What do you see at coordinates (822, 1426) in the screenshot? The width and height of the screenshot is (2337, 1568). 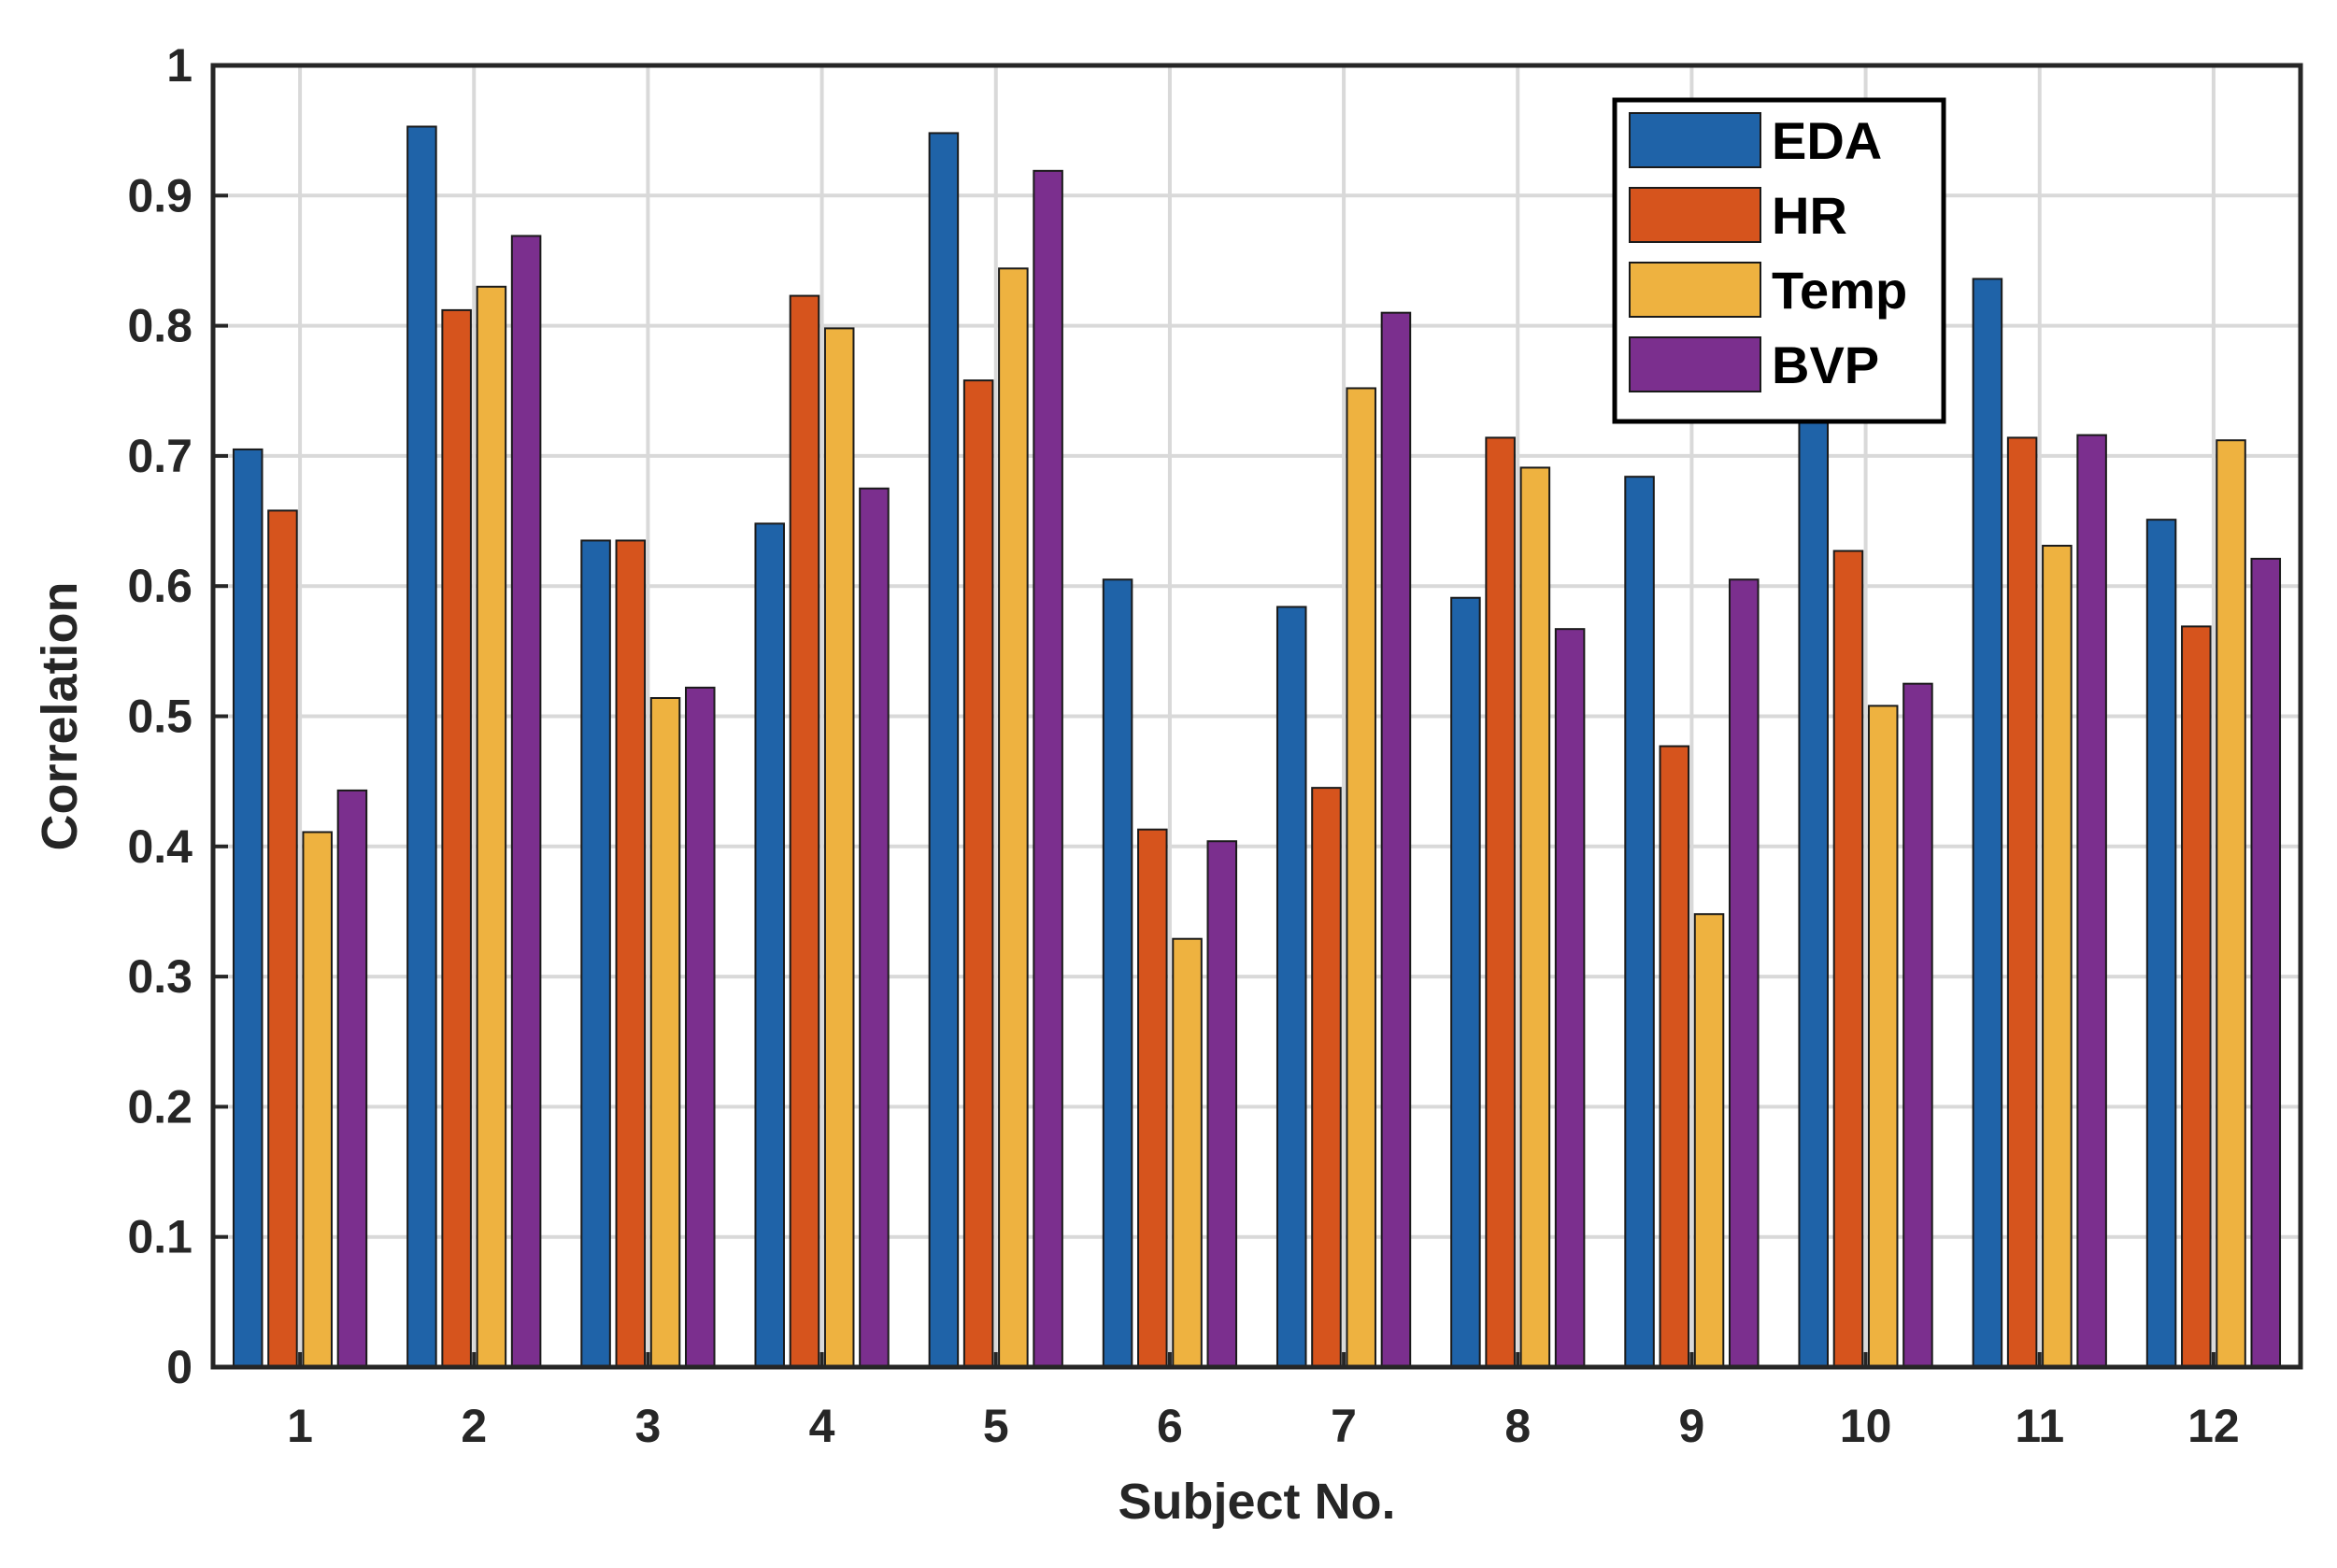 I see `x-tick-label: 4` at bounding box center [822, 1426].